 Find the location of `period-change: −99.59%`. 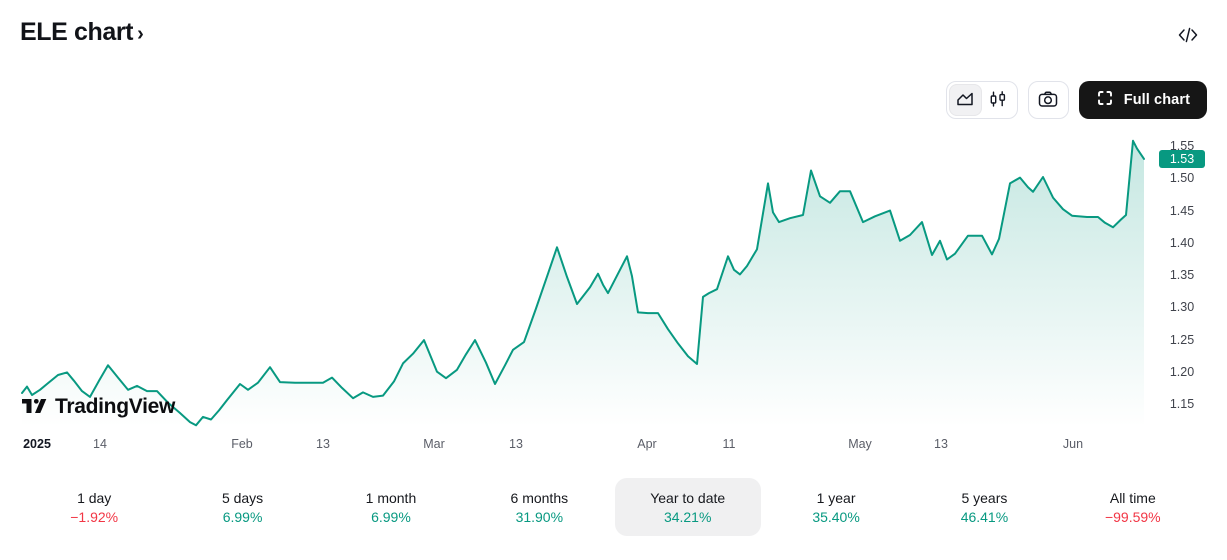

period-change: −99.59% is located at coordinates (1132, 516).